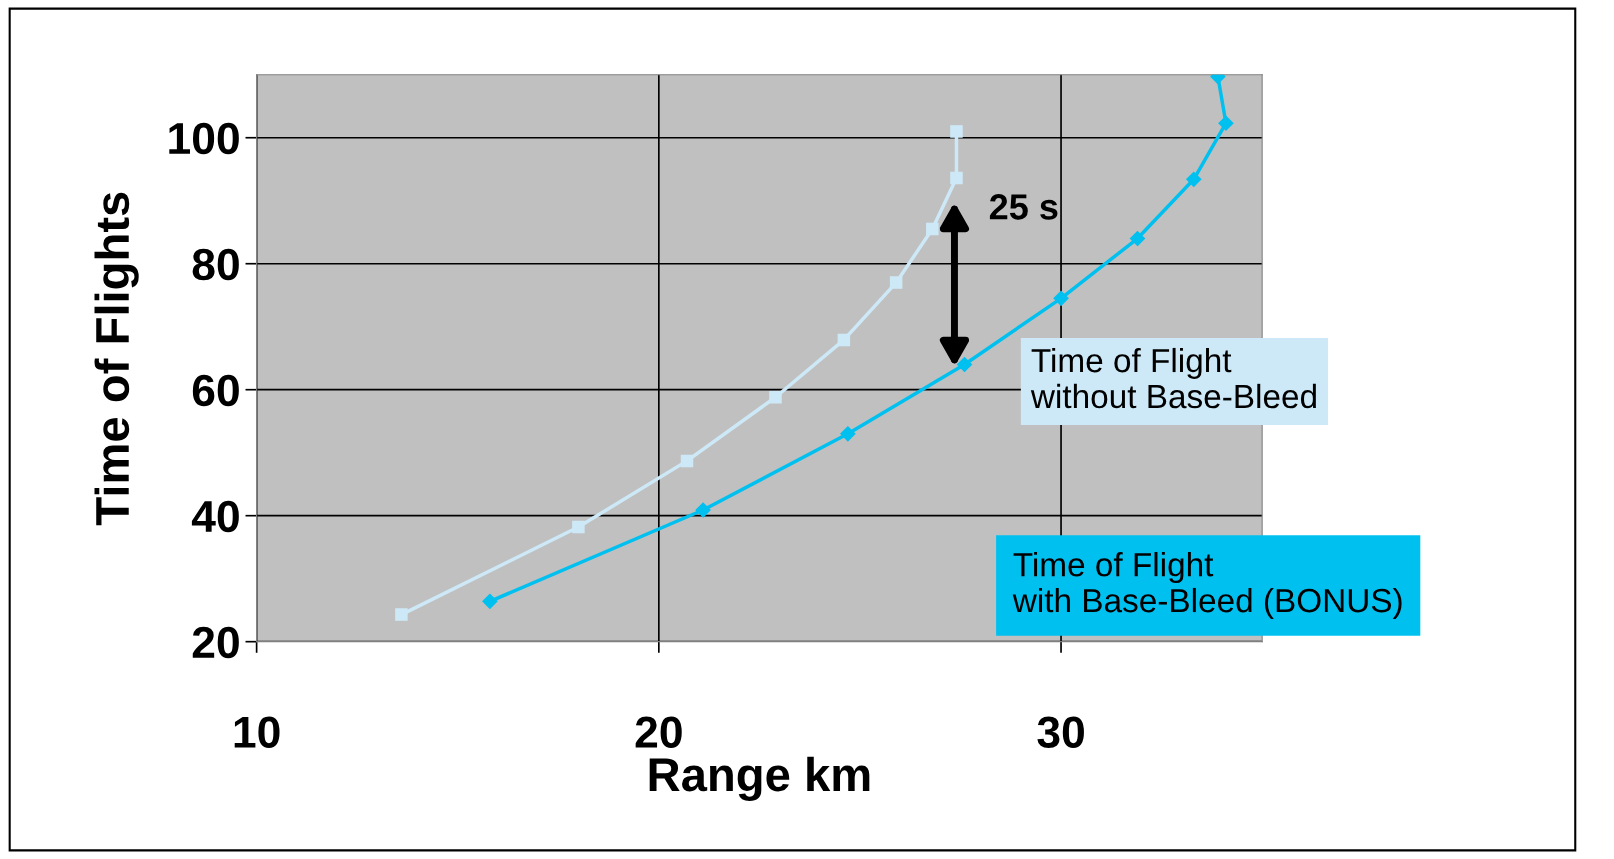 The width and height of the screenshot is (1614, 859). Describe the element at coordinates (1060, 732) in the screenshot. I see `x-tick-label: 30` at that location.